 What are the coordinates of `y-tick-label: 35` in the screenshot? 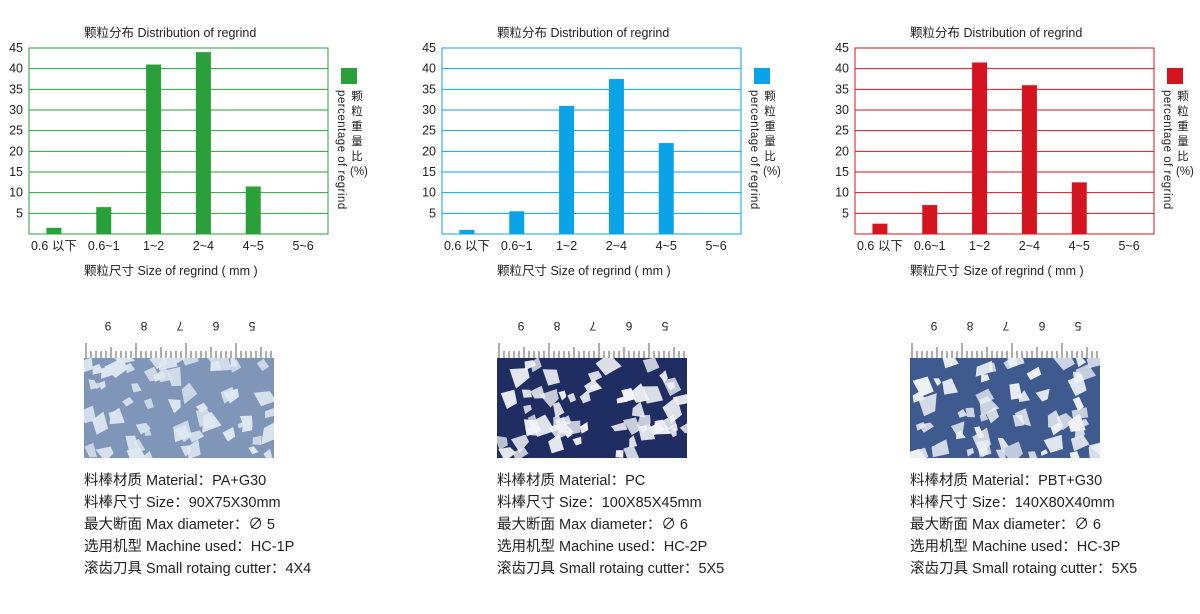 It's located at (842, 89).